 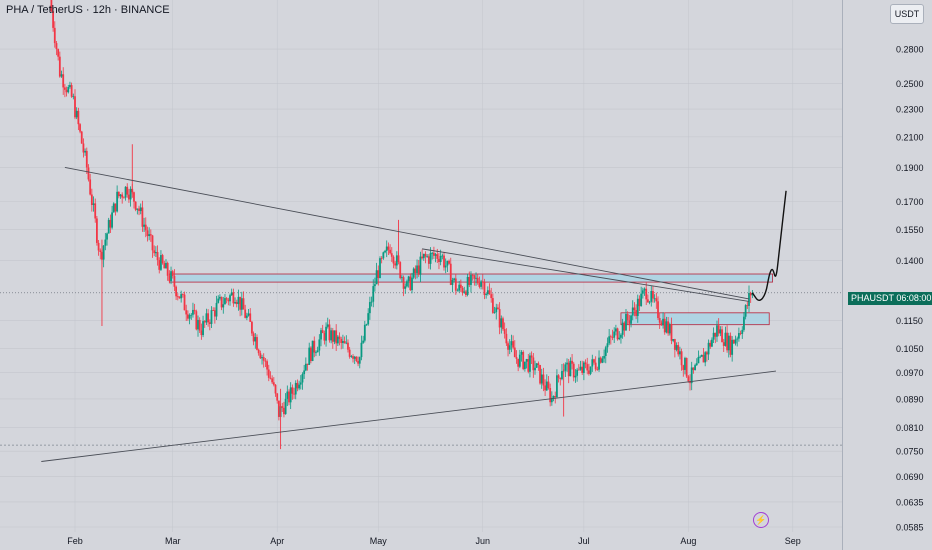 I want to click on currency-button: USDT, so click(x=907, y=14).